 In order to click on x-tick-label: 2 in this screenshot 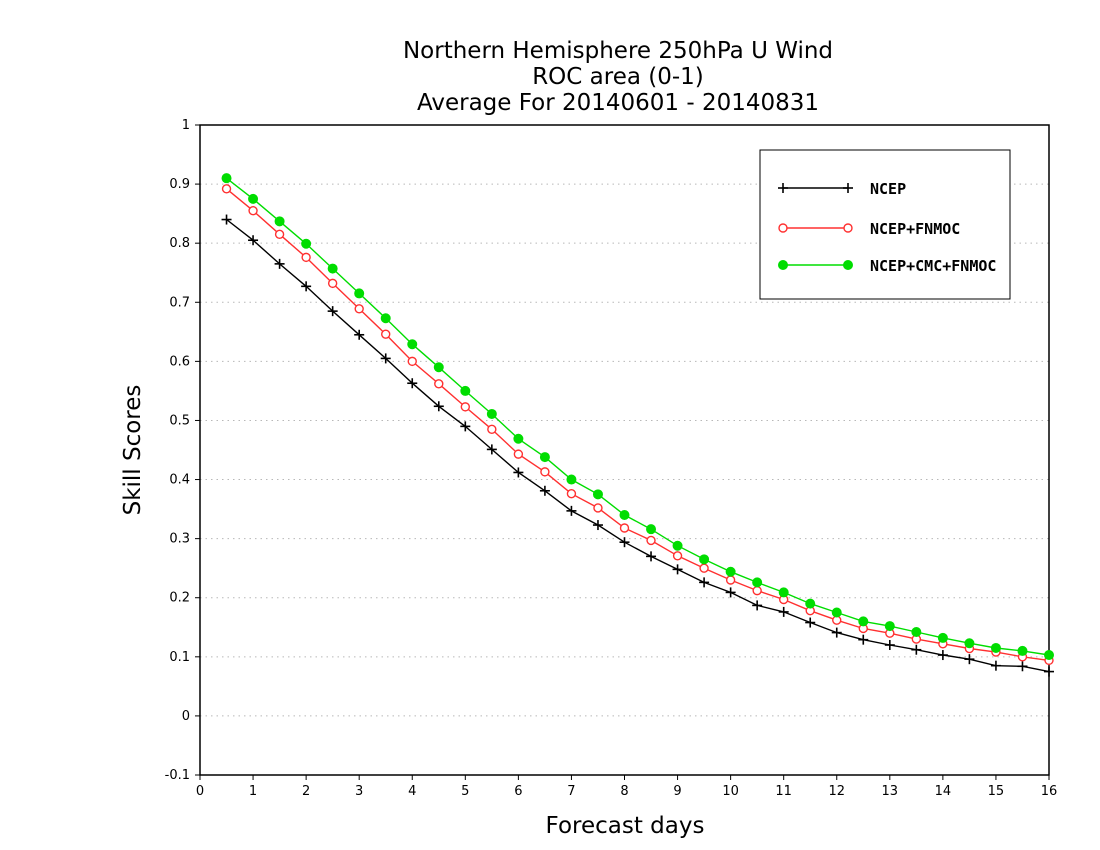, I will do `click(306, 791)`.